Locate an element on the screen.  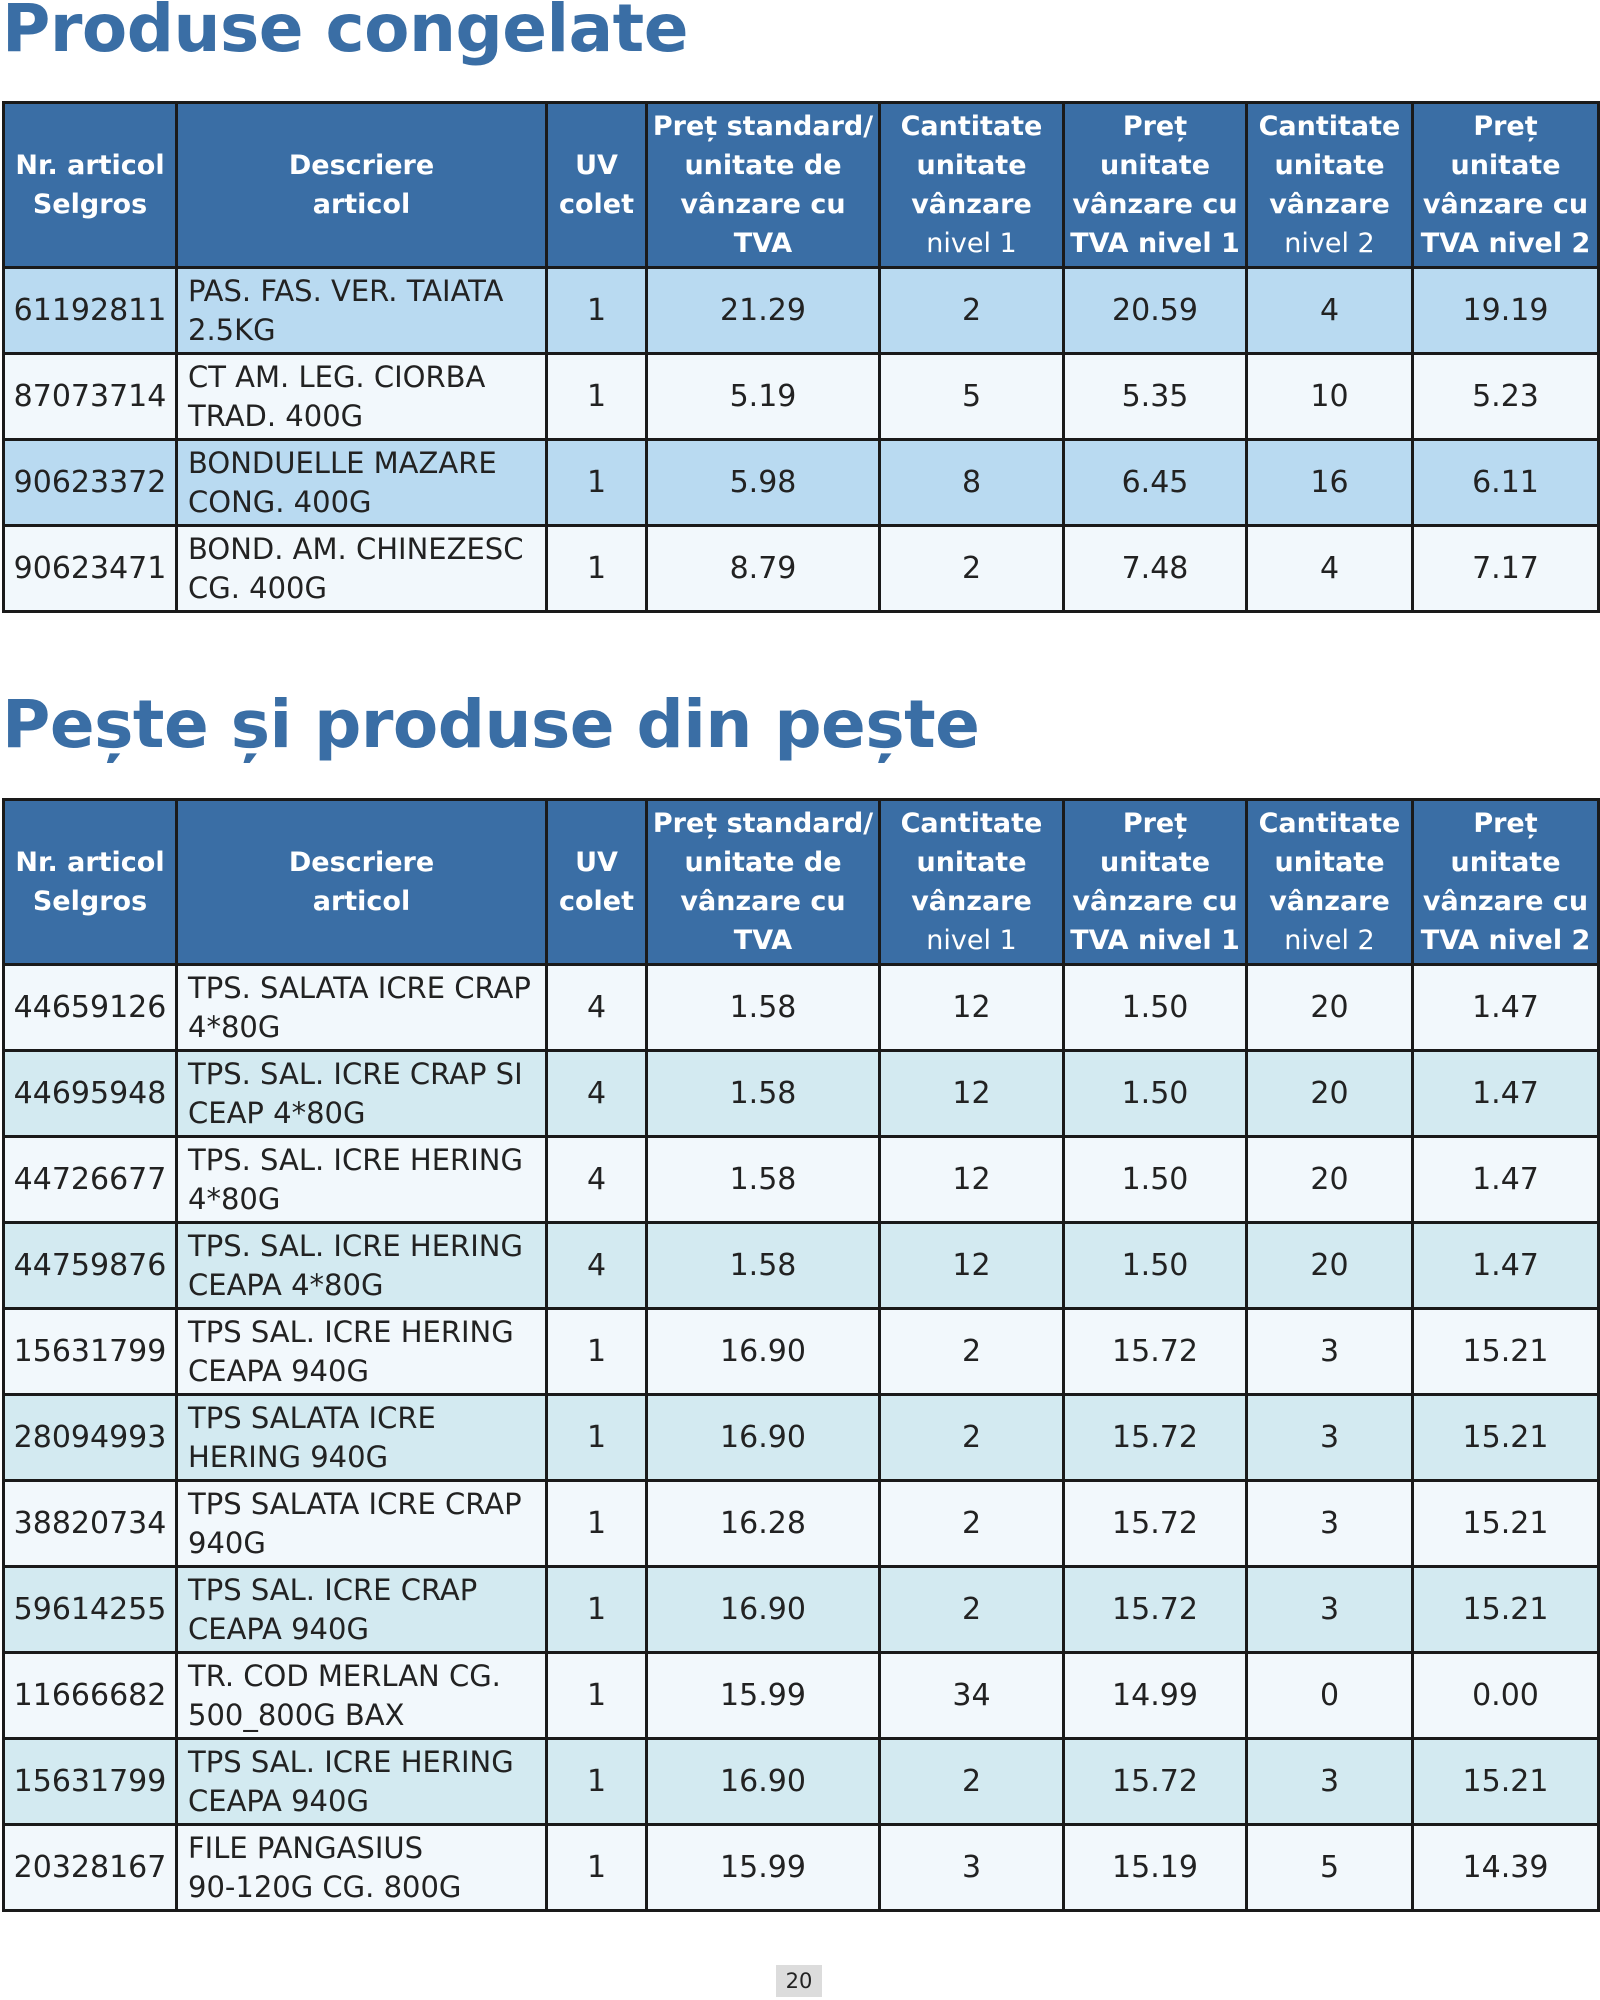
description-line-1: TPS SALATA ICRE CRAP is located at coordinates (355, 1503).